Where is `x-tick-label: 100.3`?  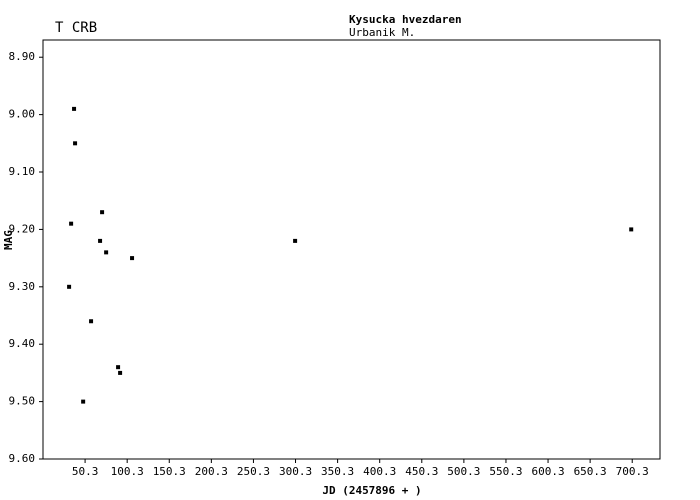 x-tick-label: 100.3 is located at coordinates (127, 471).